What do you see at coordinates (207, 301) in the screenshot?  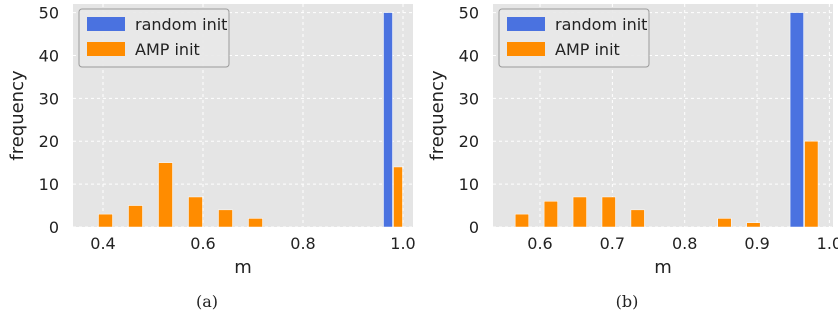 I see `panel-caption: (a)` at bounding box center [207, 301].